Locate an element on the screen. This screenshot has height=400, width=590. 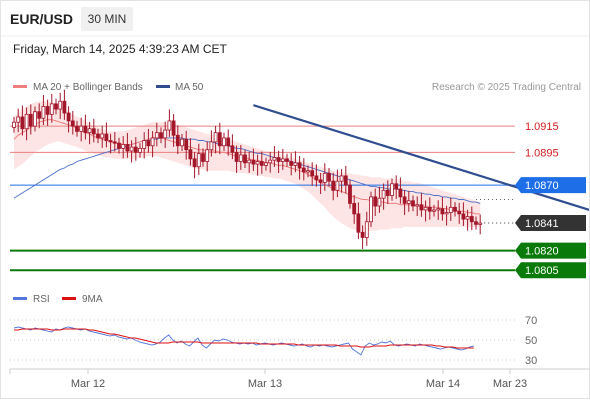
ma50-line is located at coordinates (247, 170).